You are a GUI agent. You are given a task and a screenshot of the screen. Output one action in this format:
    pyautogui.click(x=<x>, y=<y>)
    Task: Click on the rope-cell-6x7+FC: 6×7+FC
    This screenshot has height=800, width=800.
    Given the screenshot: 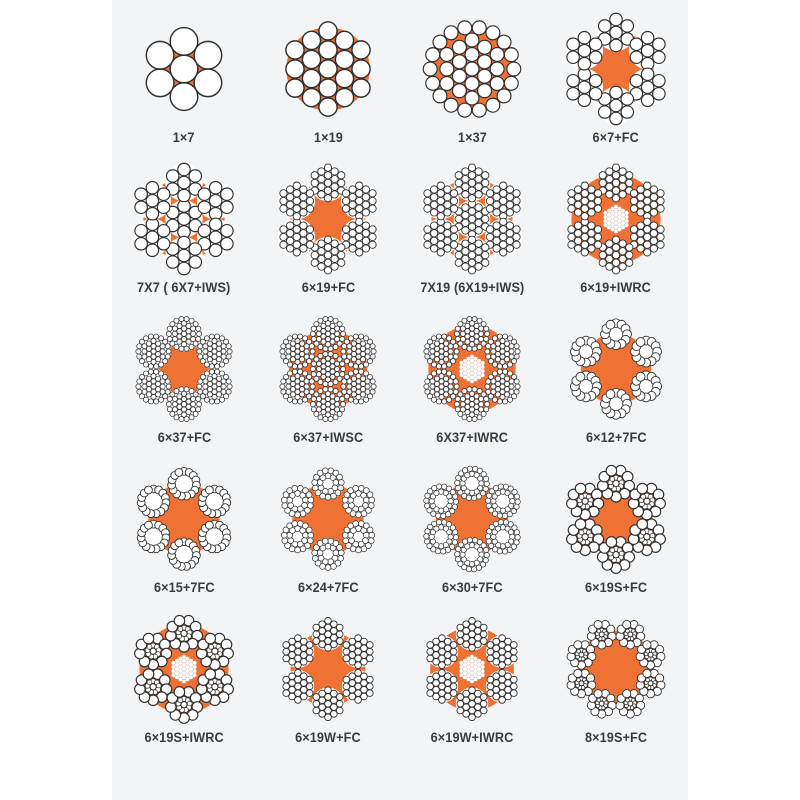 What is the action you would take?
    pyautogui.click(x=616, y=87)
    